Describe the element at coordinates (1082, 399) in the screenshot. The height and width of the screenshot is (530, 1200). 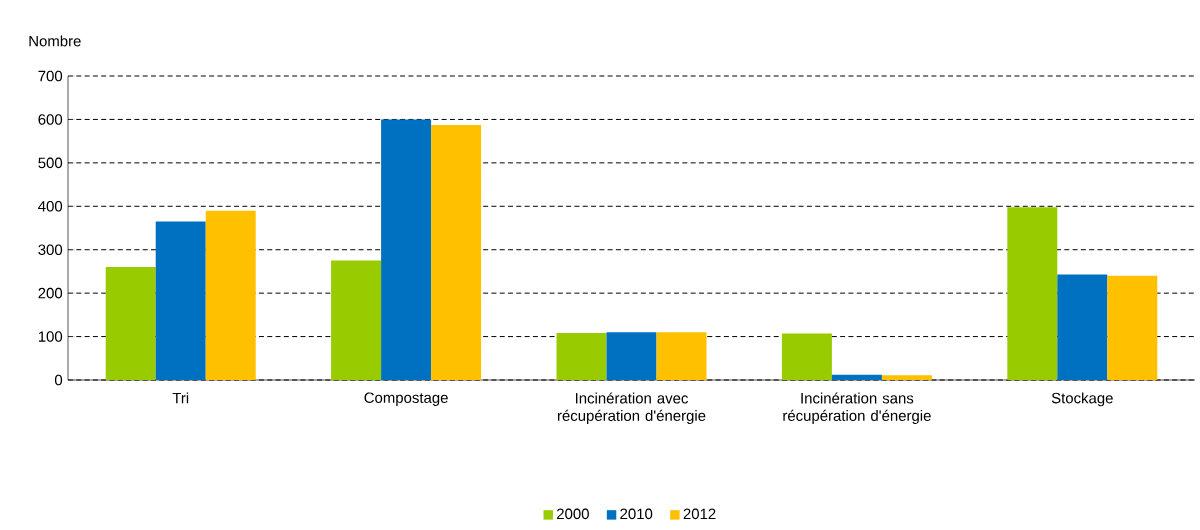
I see `x-tick-label: Stockage` at that location.